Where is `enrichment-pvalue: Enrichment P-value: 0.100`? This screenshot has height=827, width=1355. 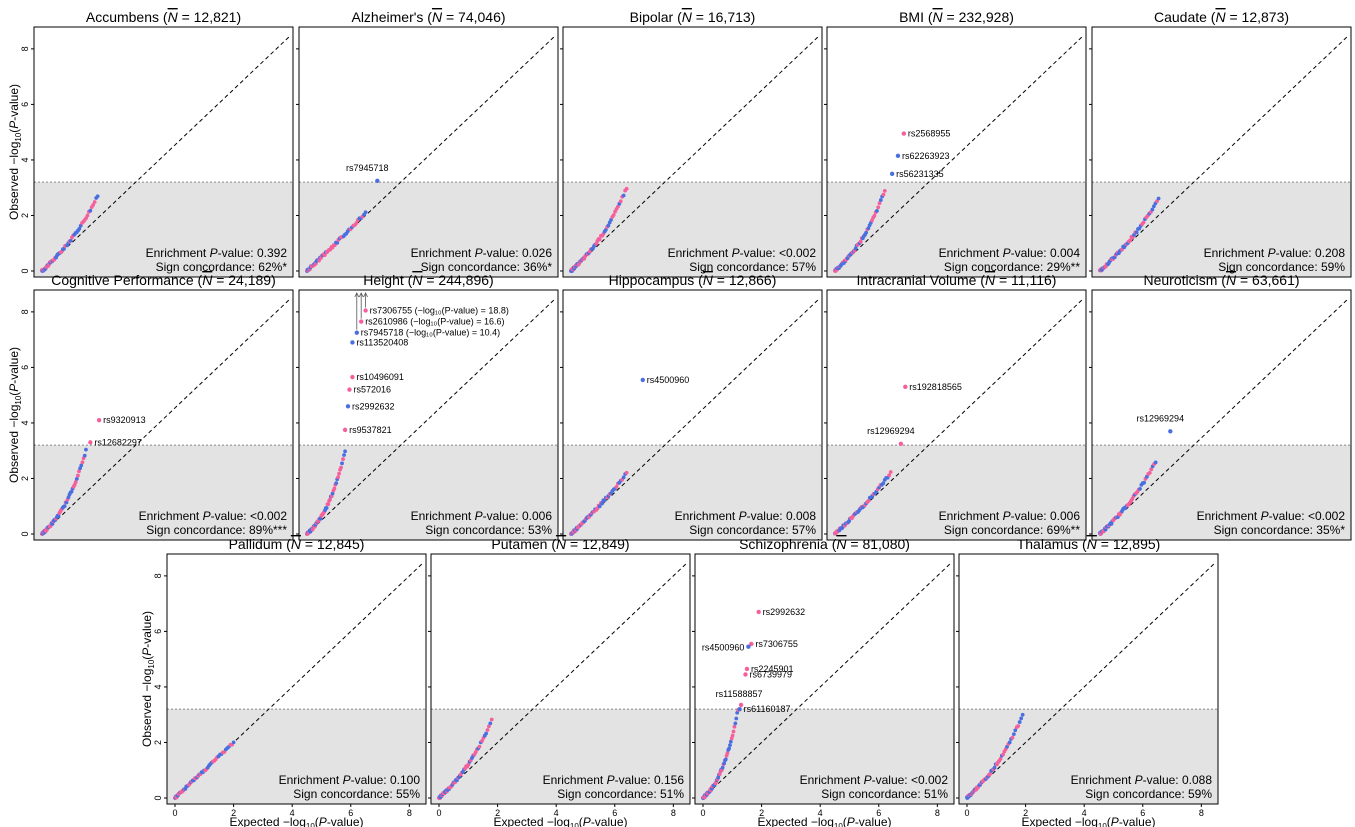
enrichment-pvalue: Enrichment P-value: 0.100 is located at coordinates (350, 780).